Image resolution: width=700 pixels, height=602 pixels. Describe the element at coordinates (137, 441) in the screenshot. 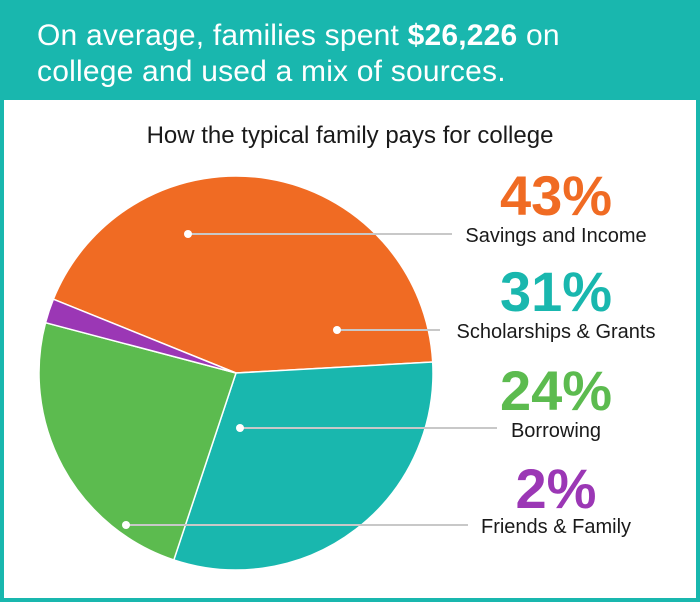

I see `pie-slice-borrowing` at that location.